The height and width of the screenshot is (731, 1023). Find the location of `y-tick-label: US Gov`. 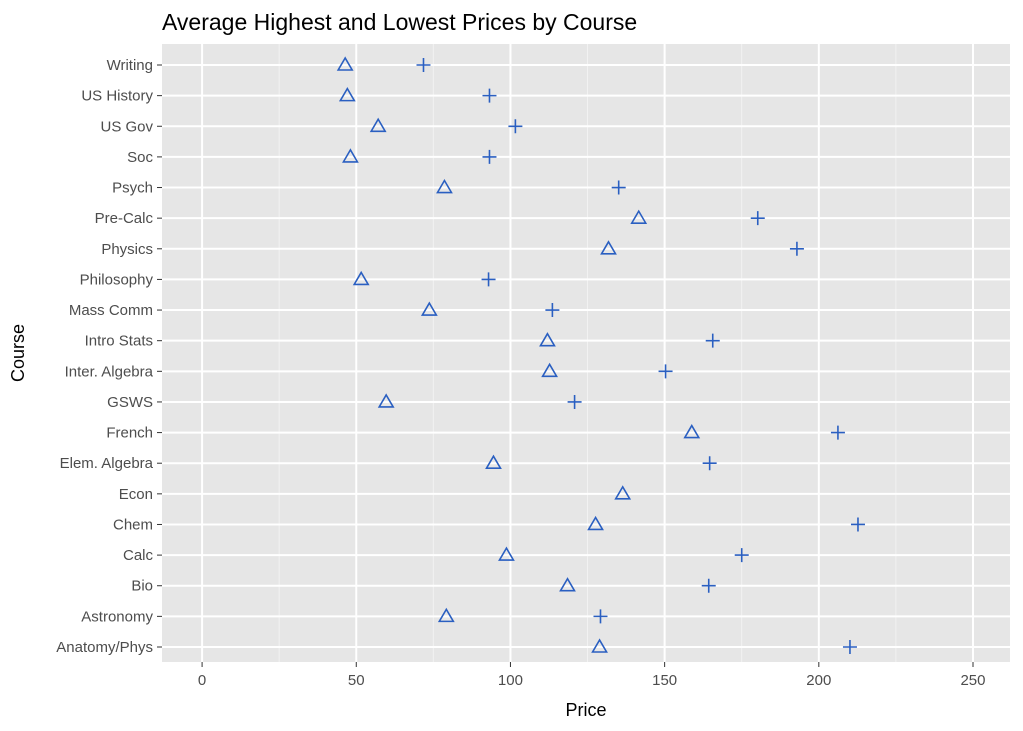

y-tick-label: US Gov is located at coordinates (126, 126).